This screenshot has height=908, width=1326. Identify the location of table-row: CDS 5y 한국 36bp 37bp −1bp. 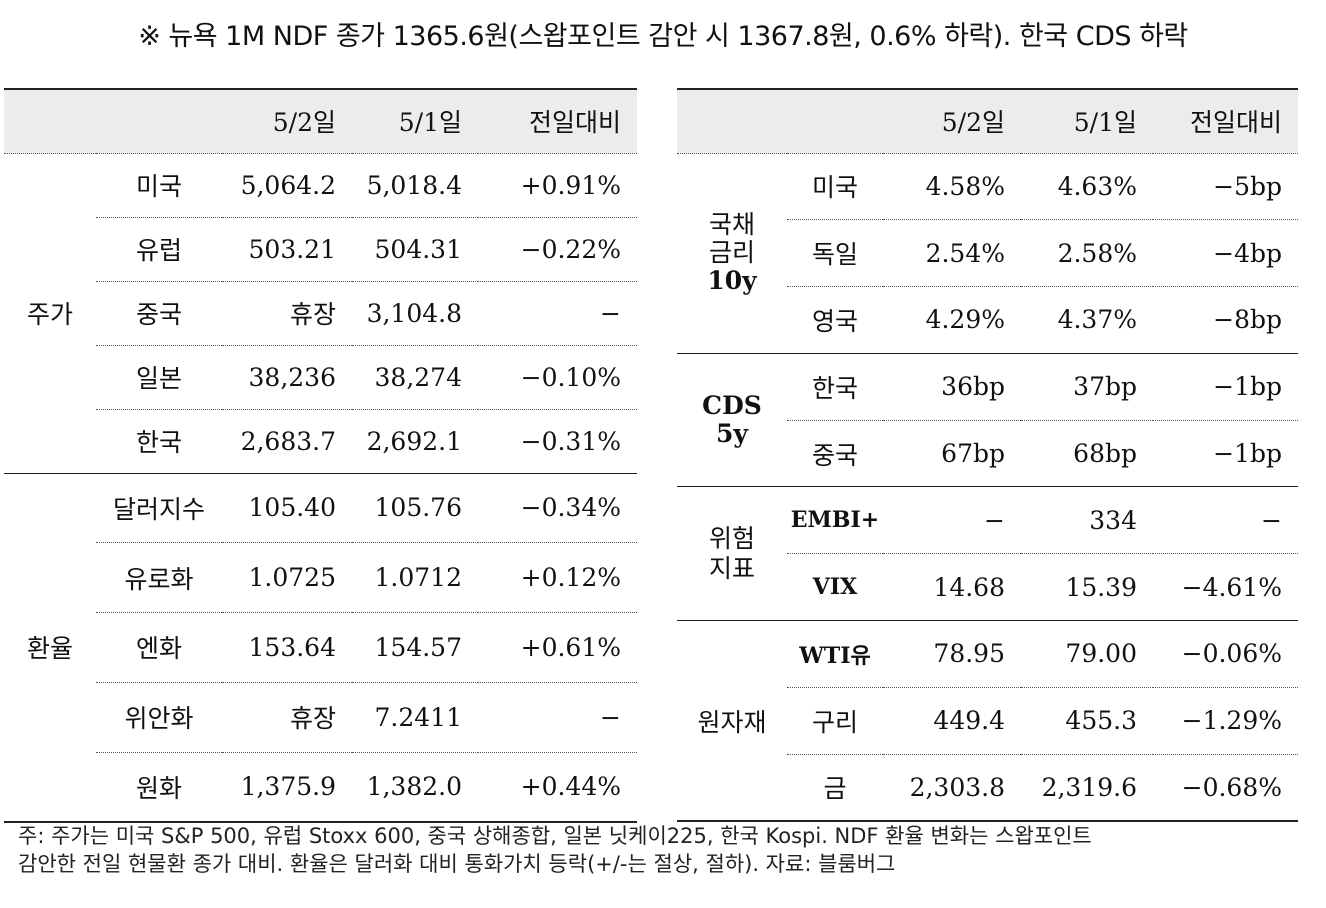
(987, 419).